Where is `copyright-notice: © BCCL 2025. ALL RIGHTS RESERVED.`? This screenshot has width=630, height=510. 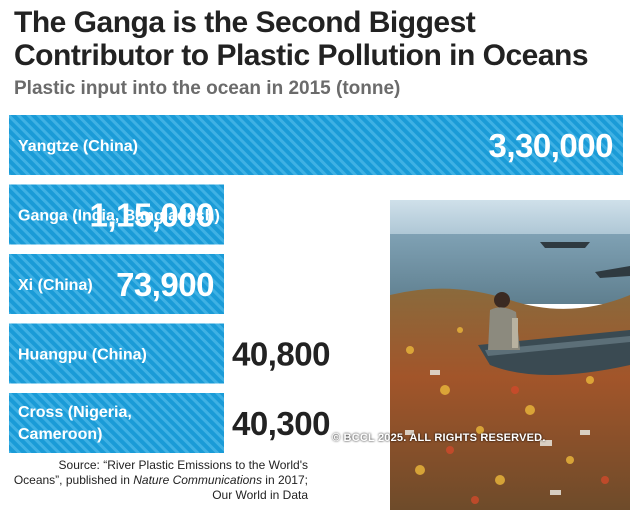
copyright-notice: © BCCL 2025. ALL RIGHTS RESERVED. is located at coordinates (439, 438).